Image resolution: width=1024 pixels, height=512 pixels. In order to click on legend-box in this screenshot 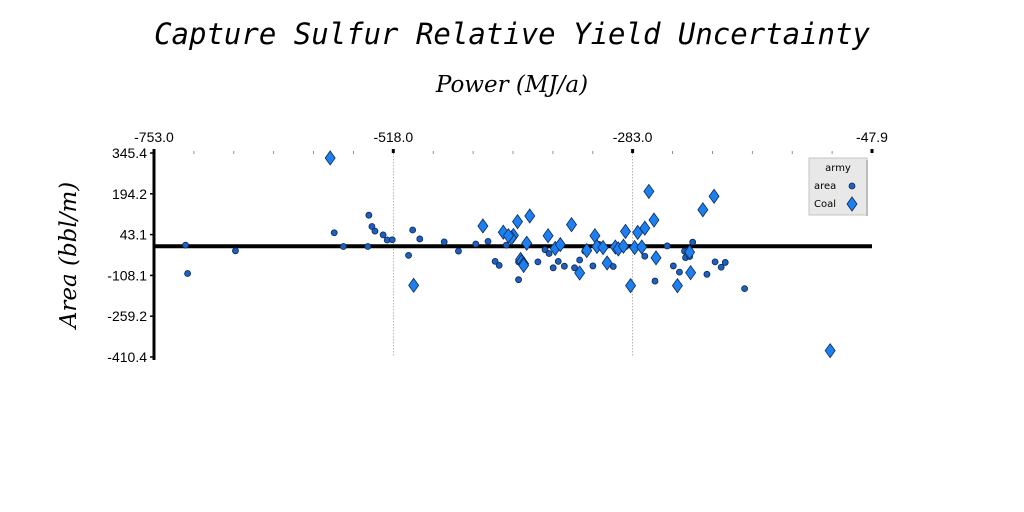, I will do `click(838, 186)`.